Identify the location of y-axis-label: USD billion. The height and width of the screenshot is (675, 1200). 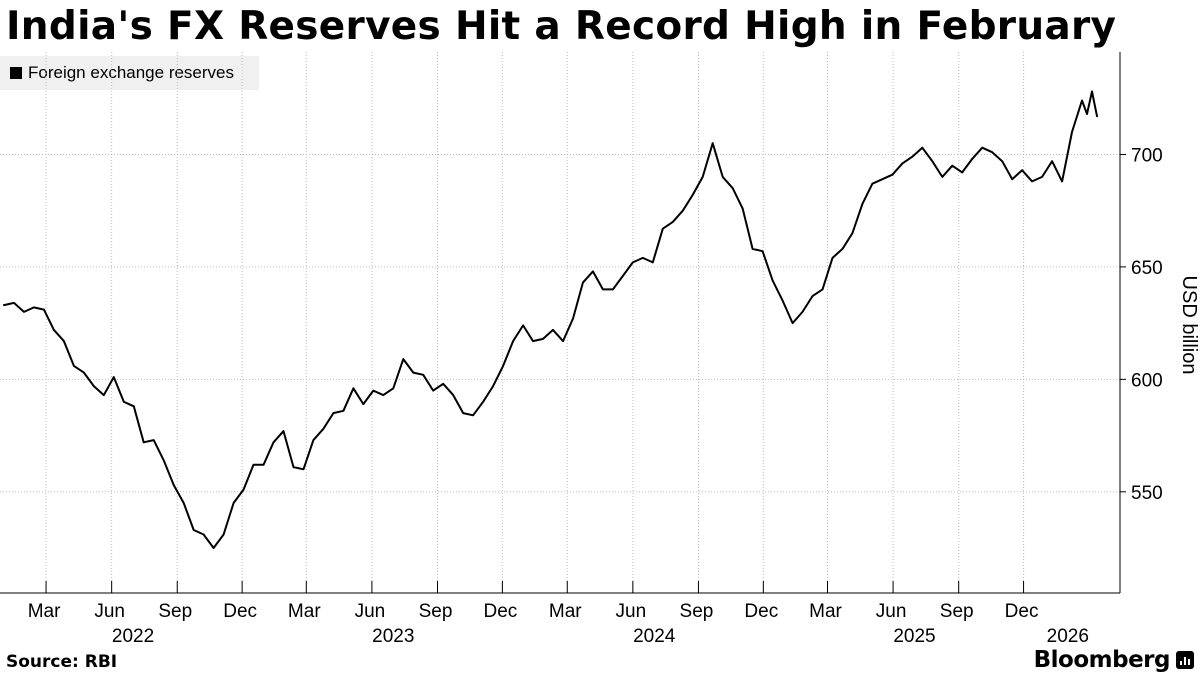
(1189, 325).